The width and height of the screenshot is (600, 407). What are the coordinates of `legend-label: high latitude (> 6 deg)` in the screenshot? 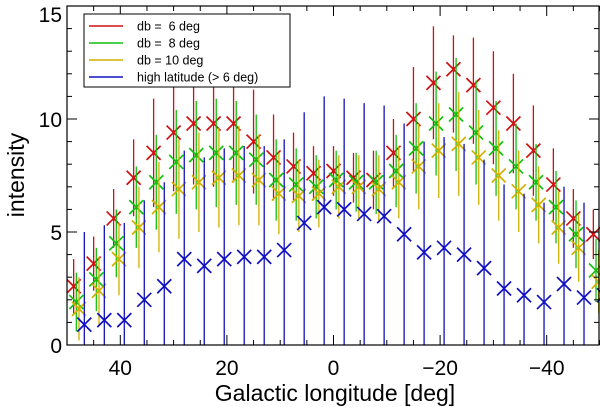 It's located at (197, 78).